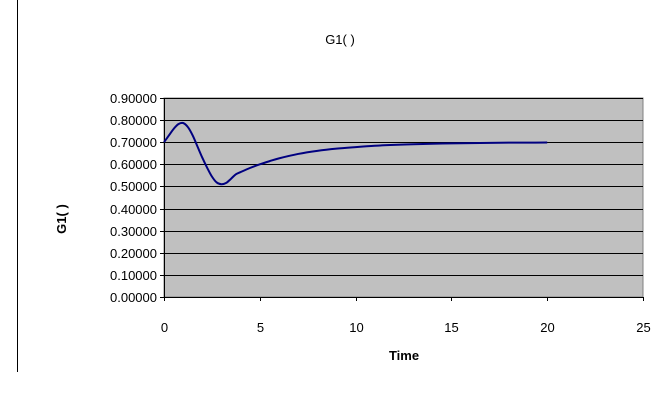 This screenshot has height=406, width=667. What do you see at coordinates (133, 186) in the screenshot?
I see `y-tick-label: 0.50000` at bounding box center [133, 186].